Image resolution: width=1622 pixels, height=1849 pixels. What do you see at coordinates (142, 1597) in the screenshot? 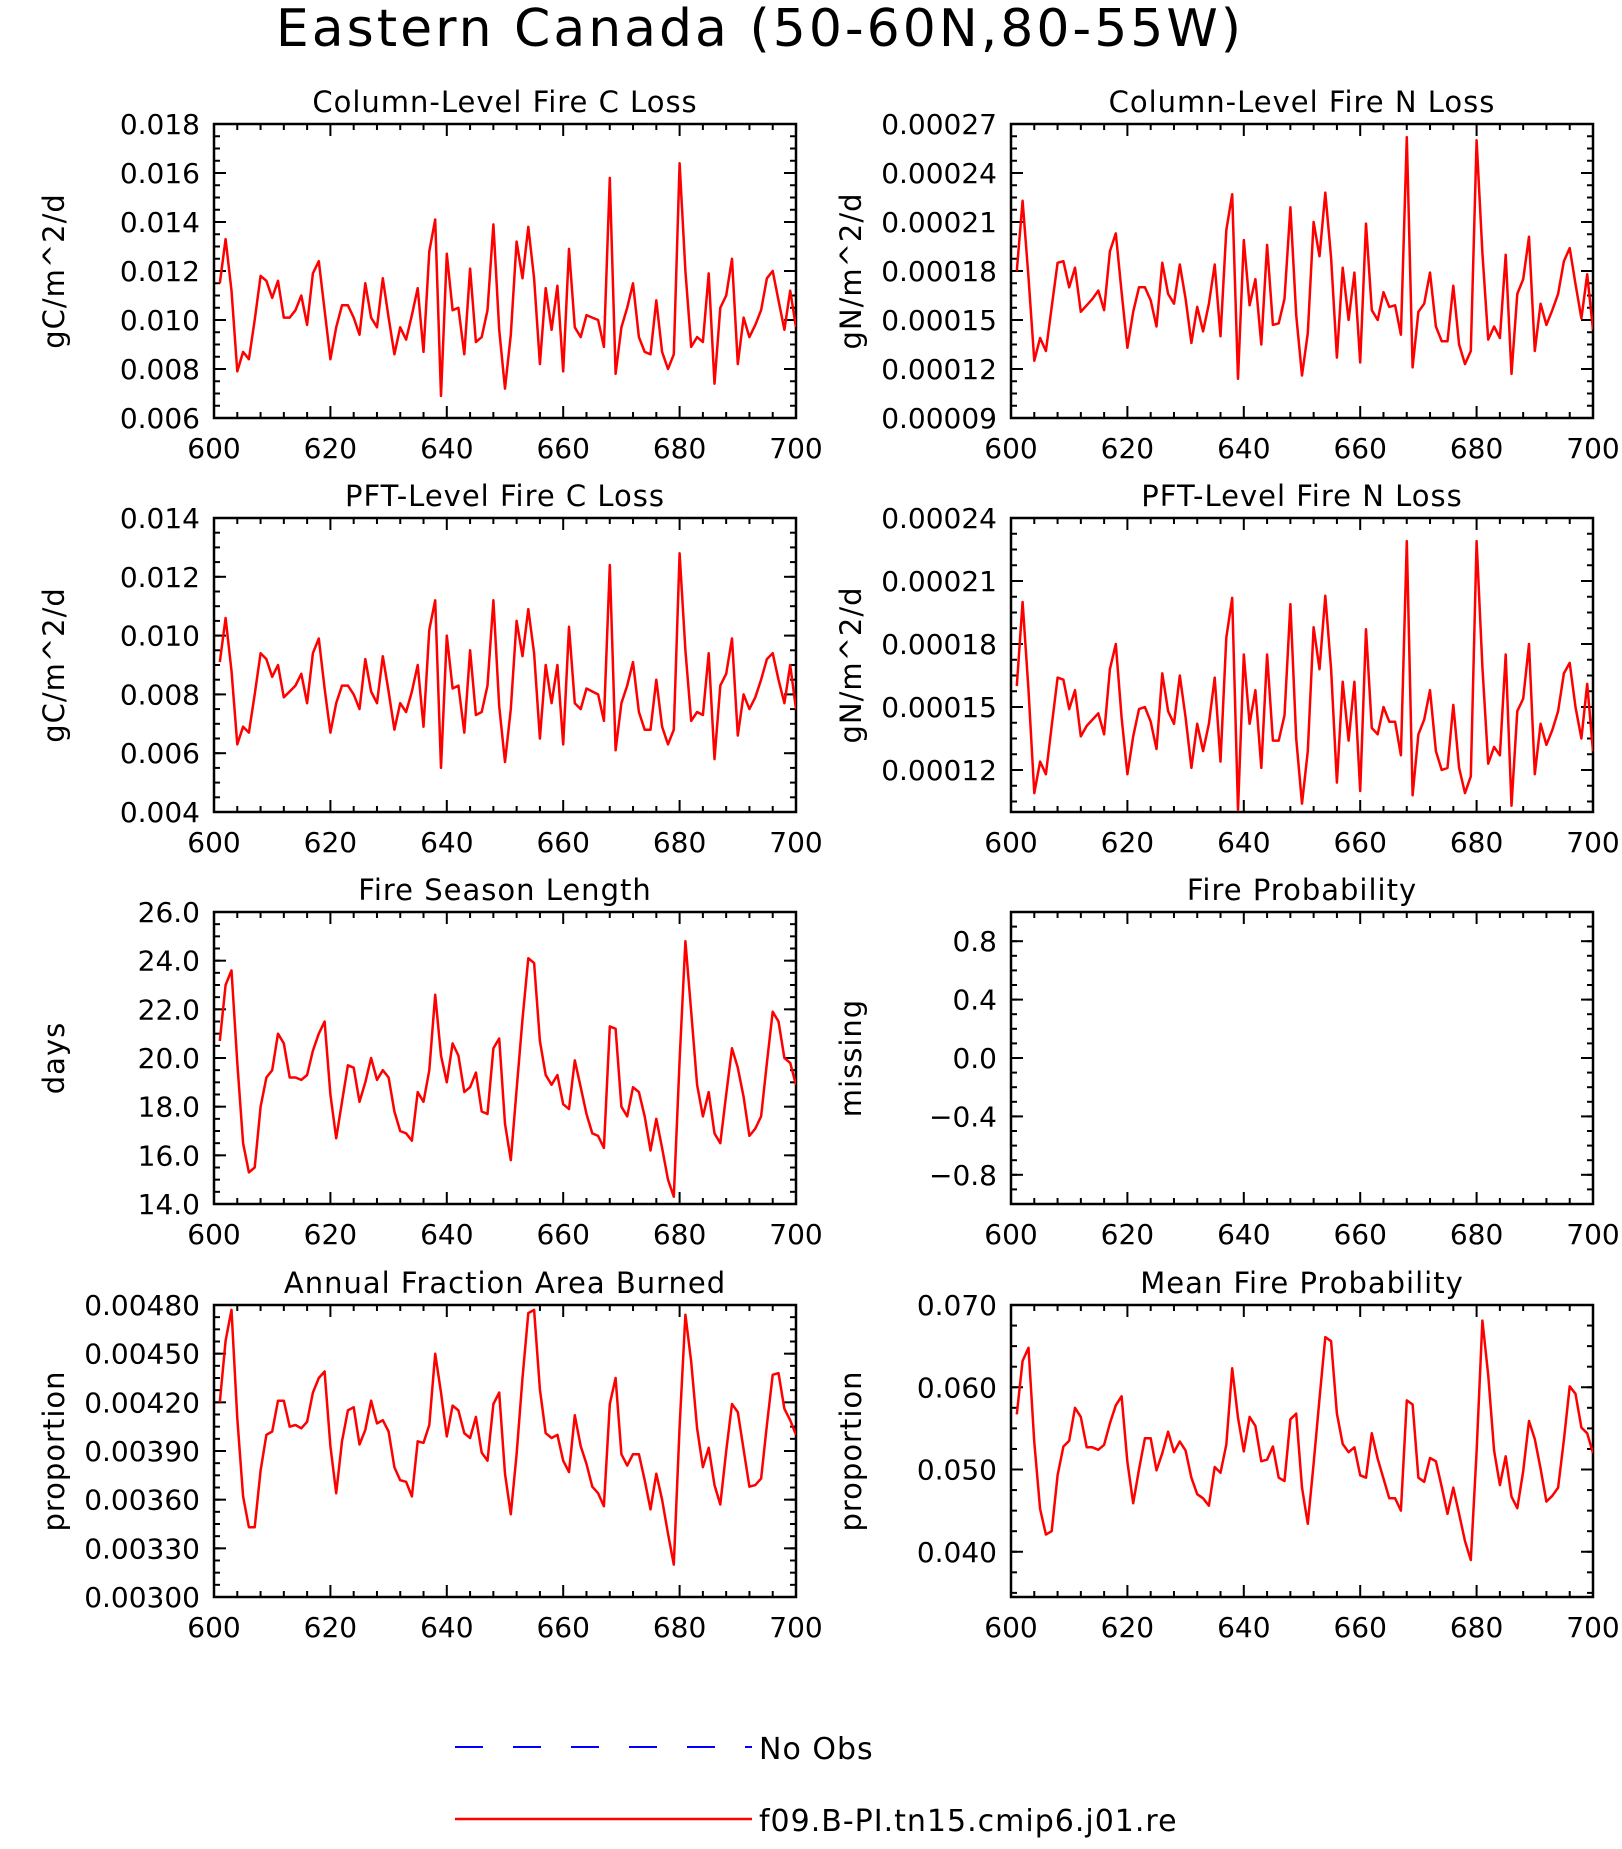
I see `y-tick-label: 0.00300` at bounding box center [142, 1597].